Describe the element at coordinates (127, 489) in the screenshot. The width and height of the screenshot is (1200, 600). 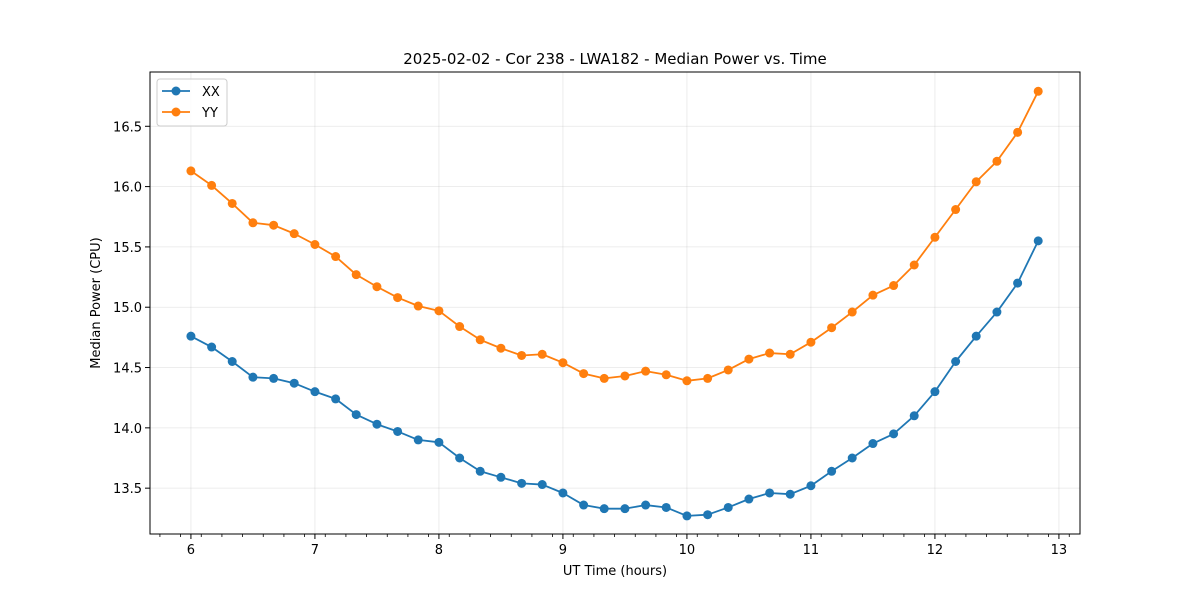
I see `y-tick-label: 13.5` at that location.